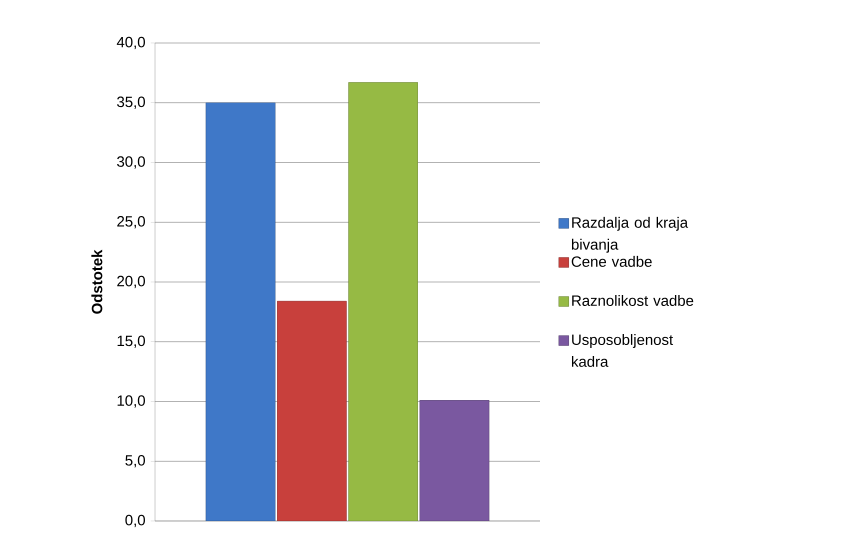  Describe the element at coordinates (130, 43) in the screenshot. I see `y-tick-label: 40,0` at that location.